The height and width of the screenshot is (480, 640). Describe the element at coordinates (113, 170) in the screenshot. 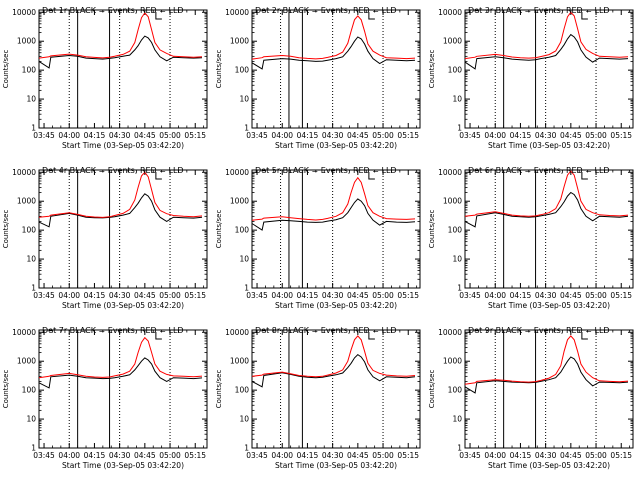

I see `chart-title: Det 4r BLACK = Events, RED = LLD` at that location.